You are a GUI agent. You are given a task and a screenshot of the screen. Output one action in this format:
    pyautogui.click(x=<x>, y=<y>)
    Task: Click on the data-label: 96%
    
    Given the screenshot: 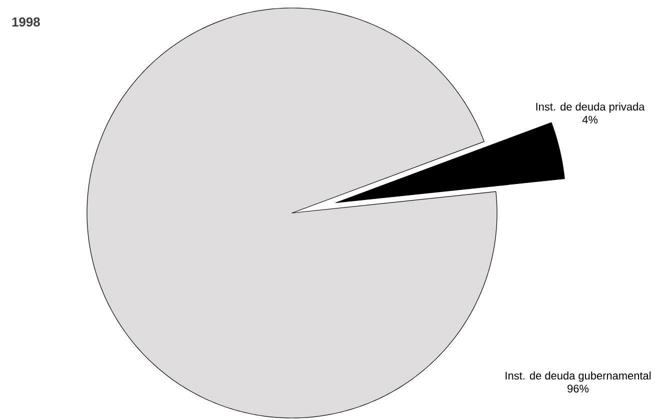 What is the action you would take?
    pyautogui.click(x=578, y=388)
    